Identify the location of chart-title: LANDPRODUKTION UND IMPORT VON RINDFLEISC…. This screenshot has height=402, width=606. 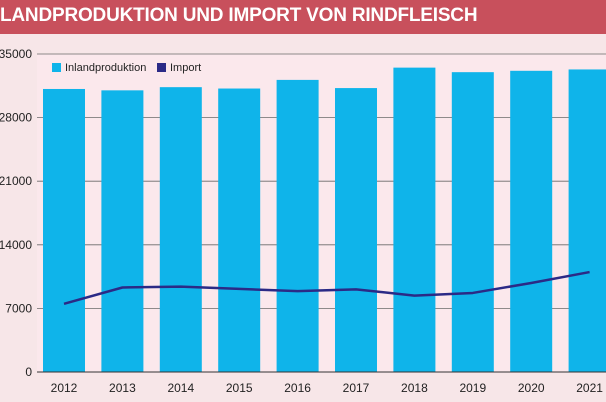
(239, 15).